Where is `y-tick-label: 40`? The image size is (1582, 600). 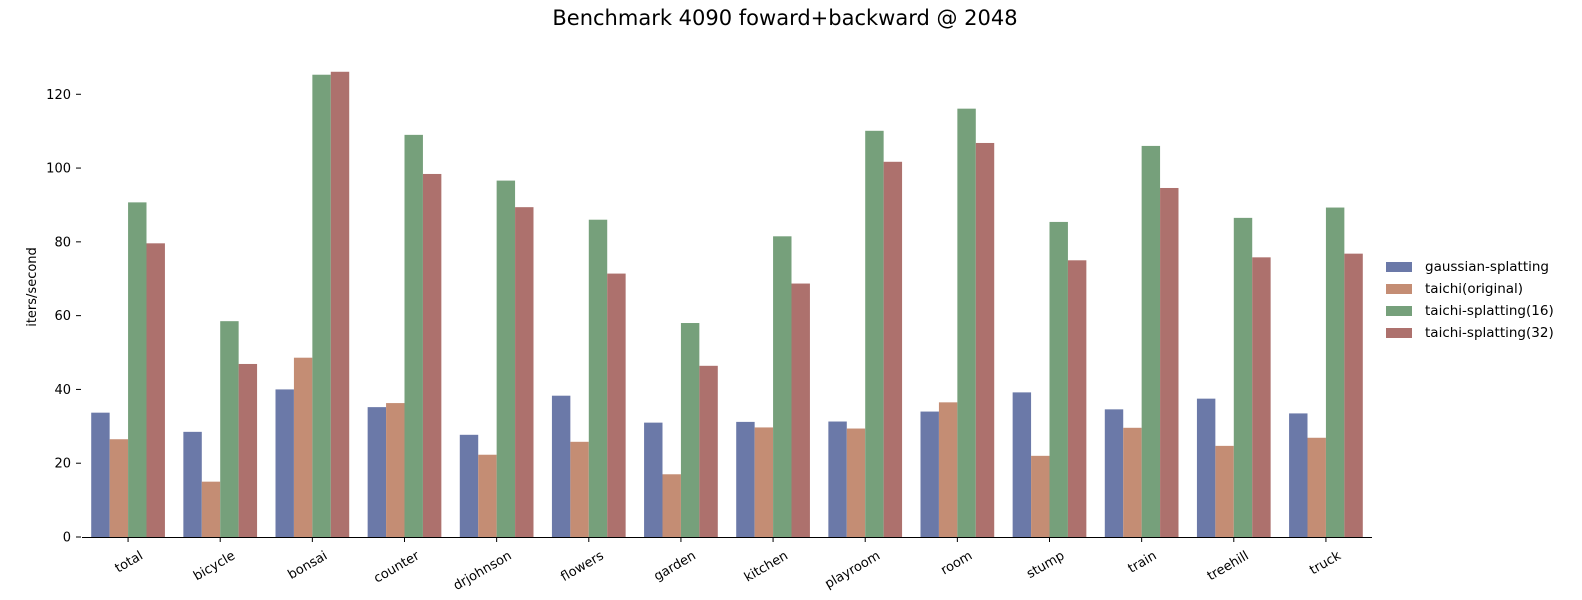
y-tick-label: 40 is located at coordinates (62, 390).